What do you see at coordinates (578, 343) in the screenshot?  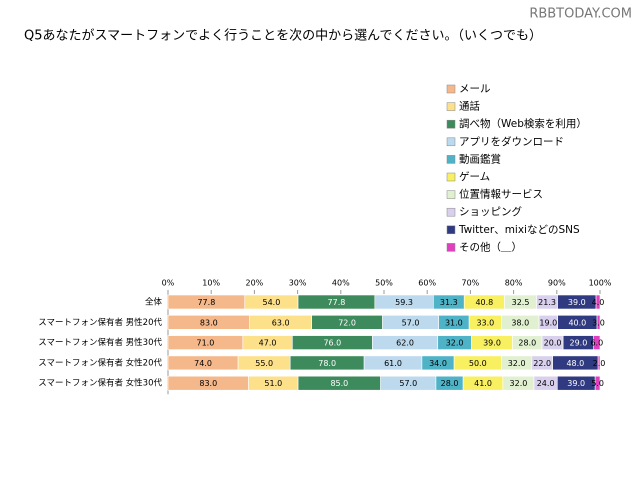 I see `value-label: 29.0` at bounding box center [578, 343].